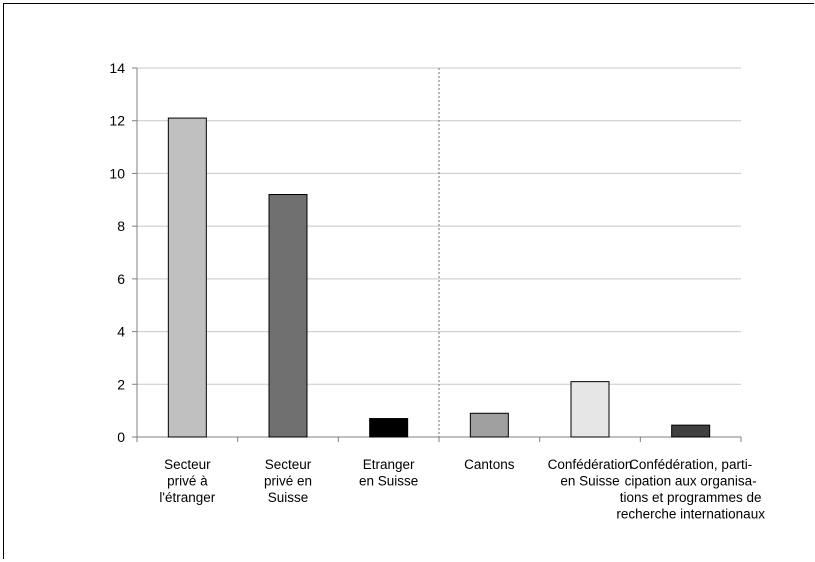 This screenshot has height=562, width=815. Describe the element at coordinates (590, 464) in the screenshot. I see `x-category-label-line: Confédération` at that location.